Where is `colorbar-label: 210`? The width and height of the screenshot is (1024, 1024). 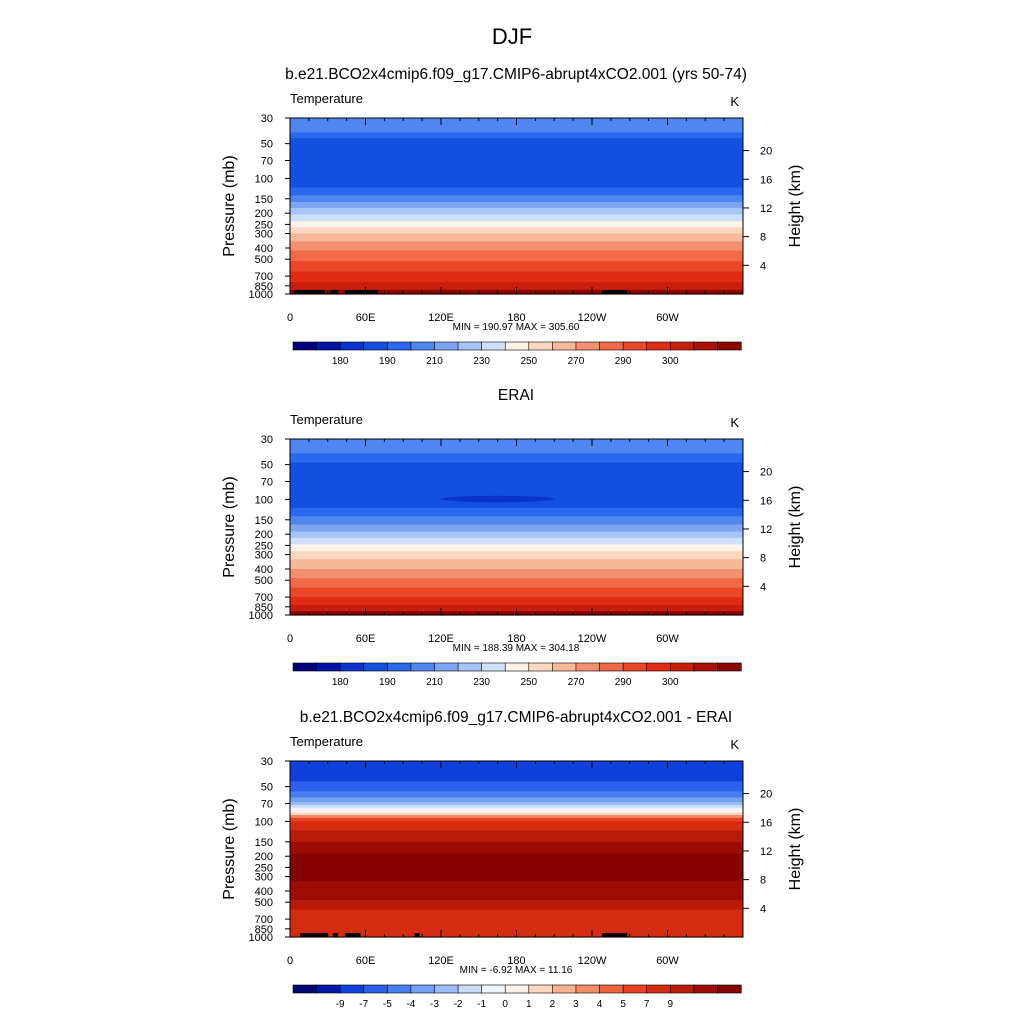
colorbar-label: 210 is located at coordinates (434, 361).